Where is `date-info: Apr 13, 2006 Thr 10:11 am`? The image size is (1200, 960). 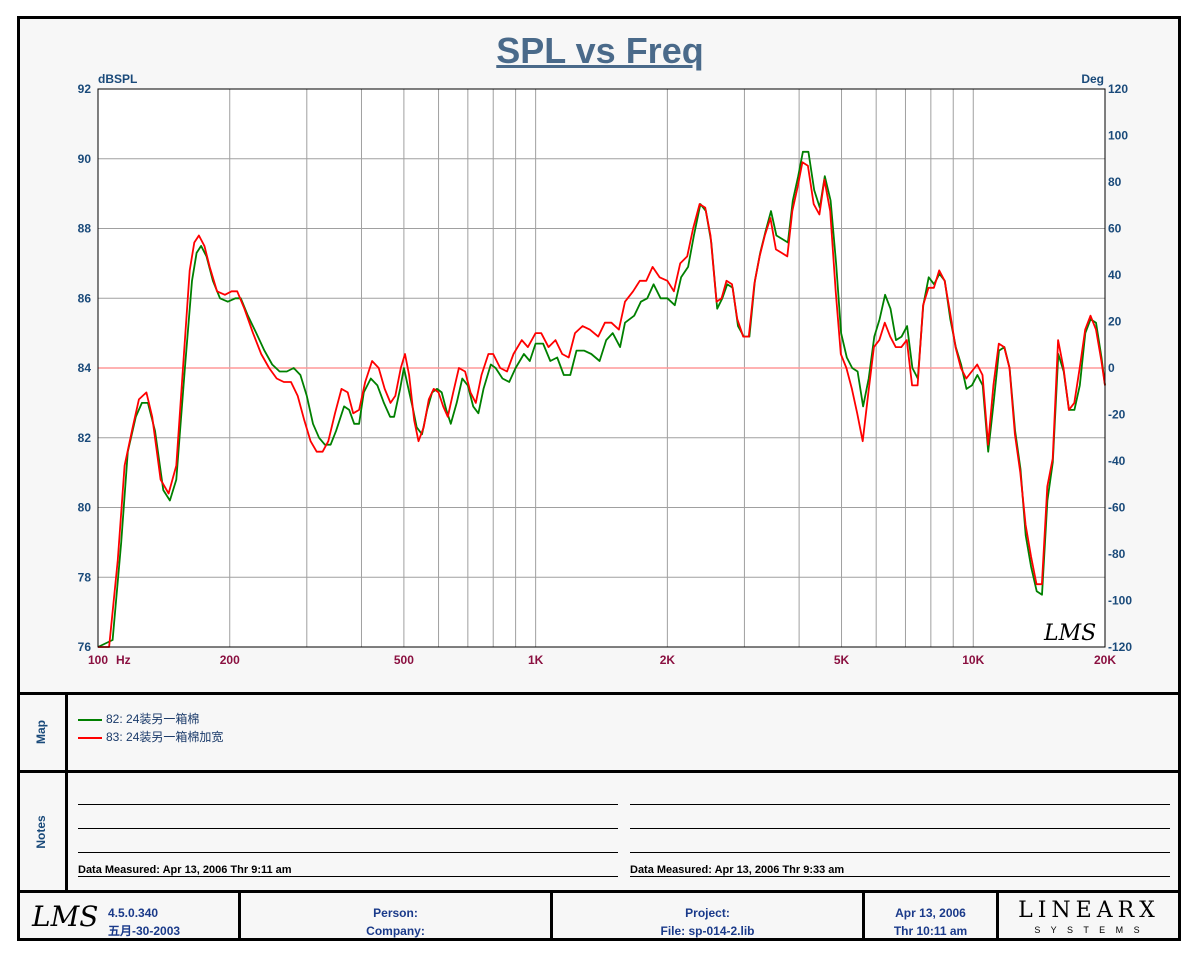
date-info: Apr 13, 2006 Thr 10:11 am is located at coordinates (930, 922).